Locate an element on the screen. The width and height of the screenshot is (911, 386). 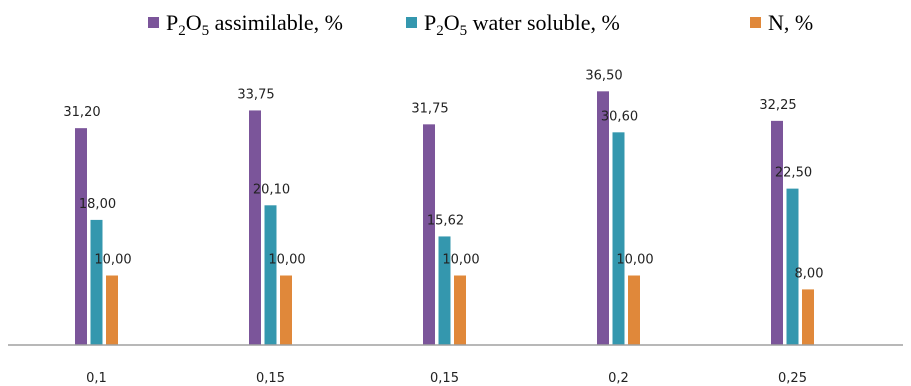
legend-swatch-series1 is located at coordinates (153, 22).